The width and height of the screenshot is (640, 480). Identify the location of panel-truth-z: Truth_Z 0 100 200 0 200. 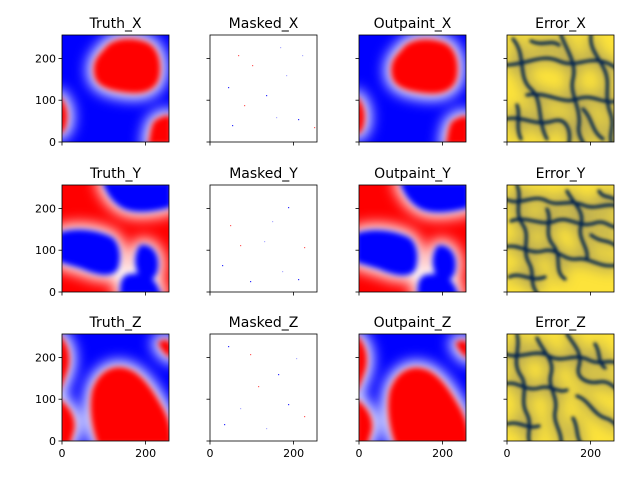
(102, 387).